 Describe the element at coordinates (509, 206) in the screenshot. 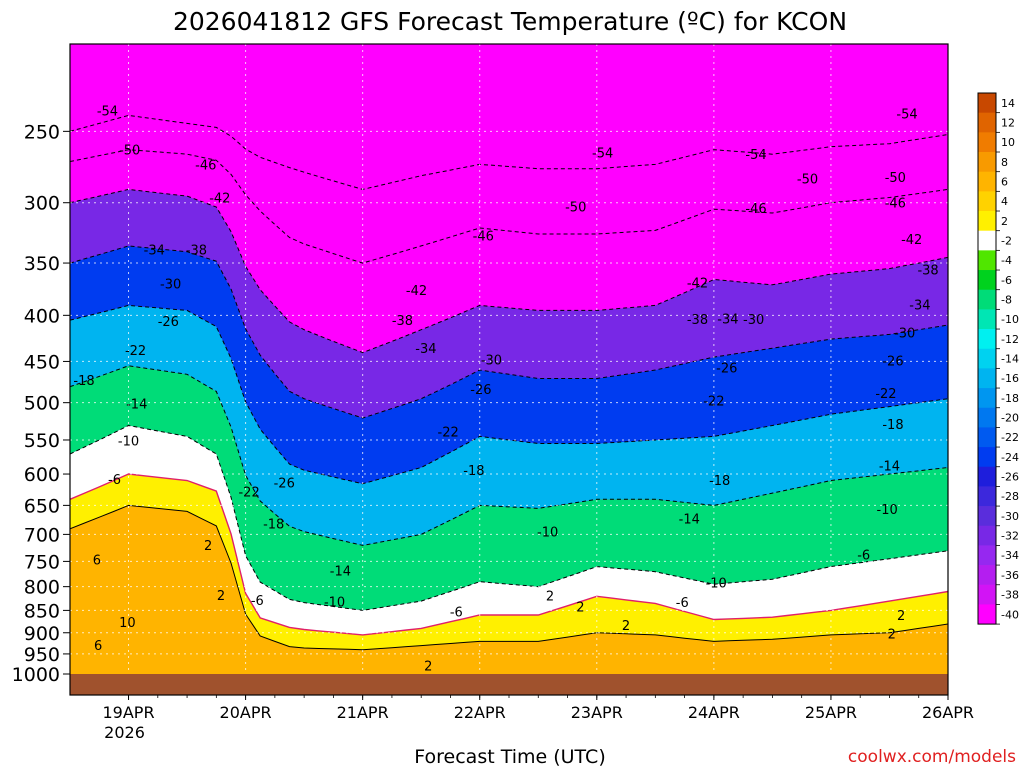

I see `isotherm-line` at that location.